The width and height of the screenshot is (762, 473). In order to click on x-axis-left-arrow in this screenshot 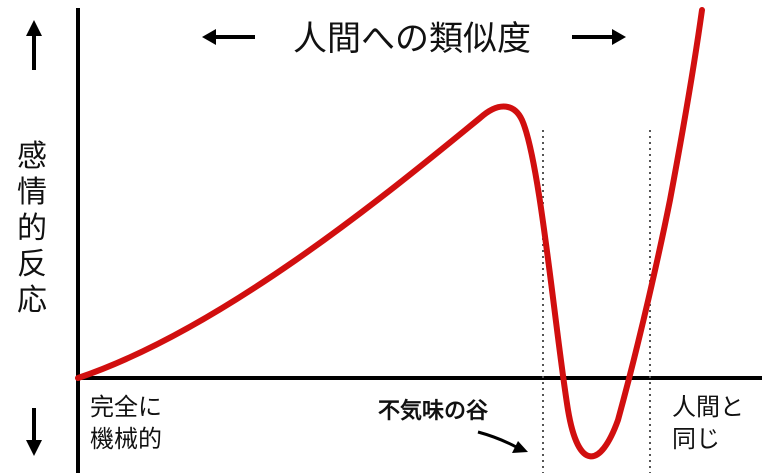, I will do `click(228, 37)`.